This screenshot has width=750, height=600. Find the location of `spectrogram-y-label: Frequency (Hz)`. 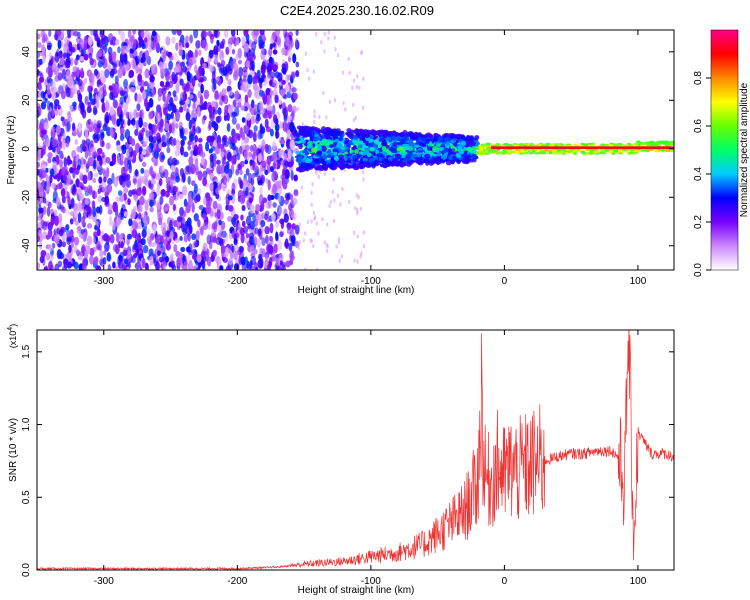

spectrogram-y-label: Frequency (Hz) is located at coordinates (11, 150).